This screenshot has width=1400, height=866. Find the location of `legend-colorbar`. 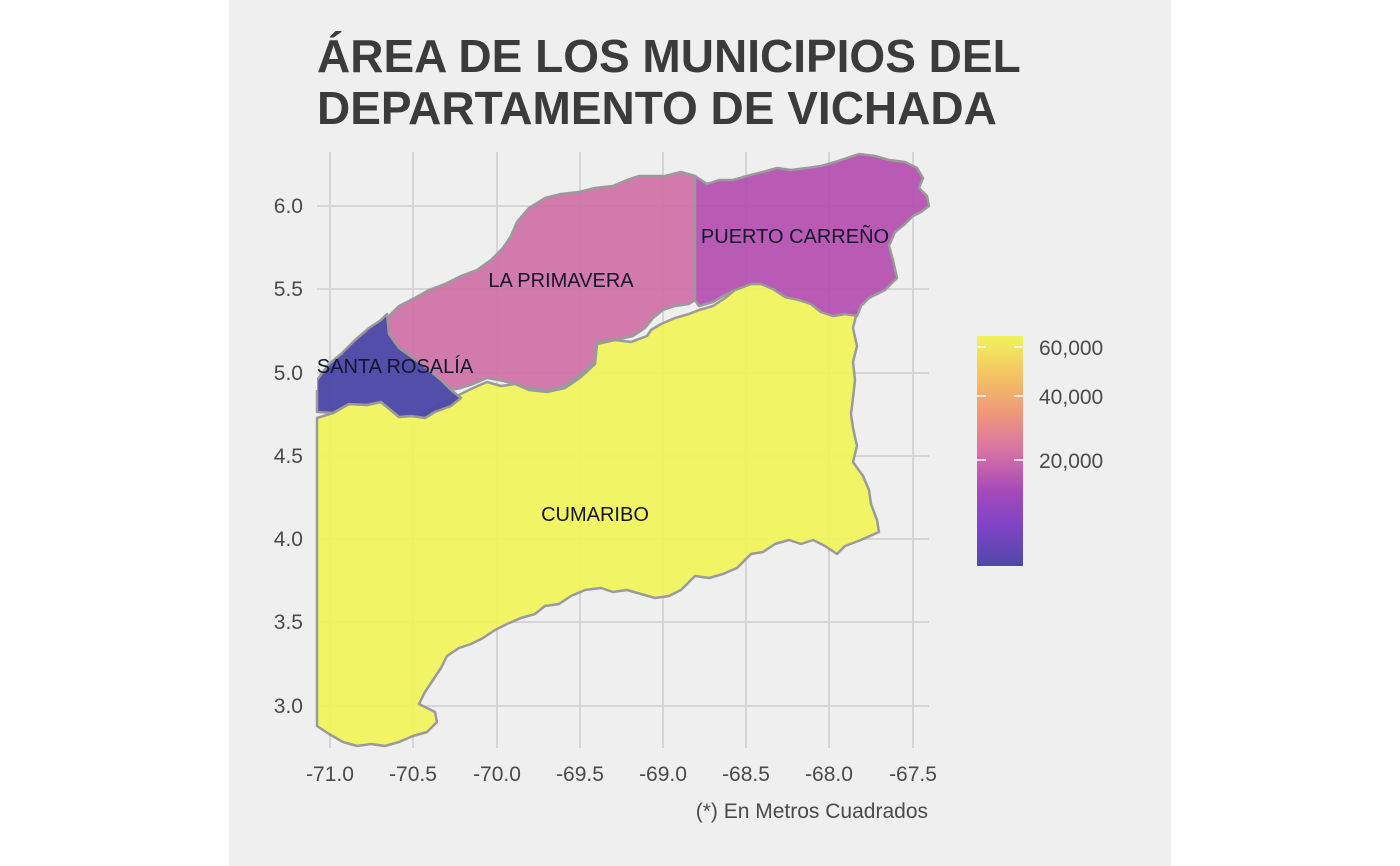

legend-colorbar is located at coordinates (1000, 451).